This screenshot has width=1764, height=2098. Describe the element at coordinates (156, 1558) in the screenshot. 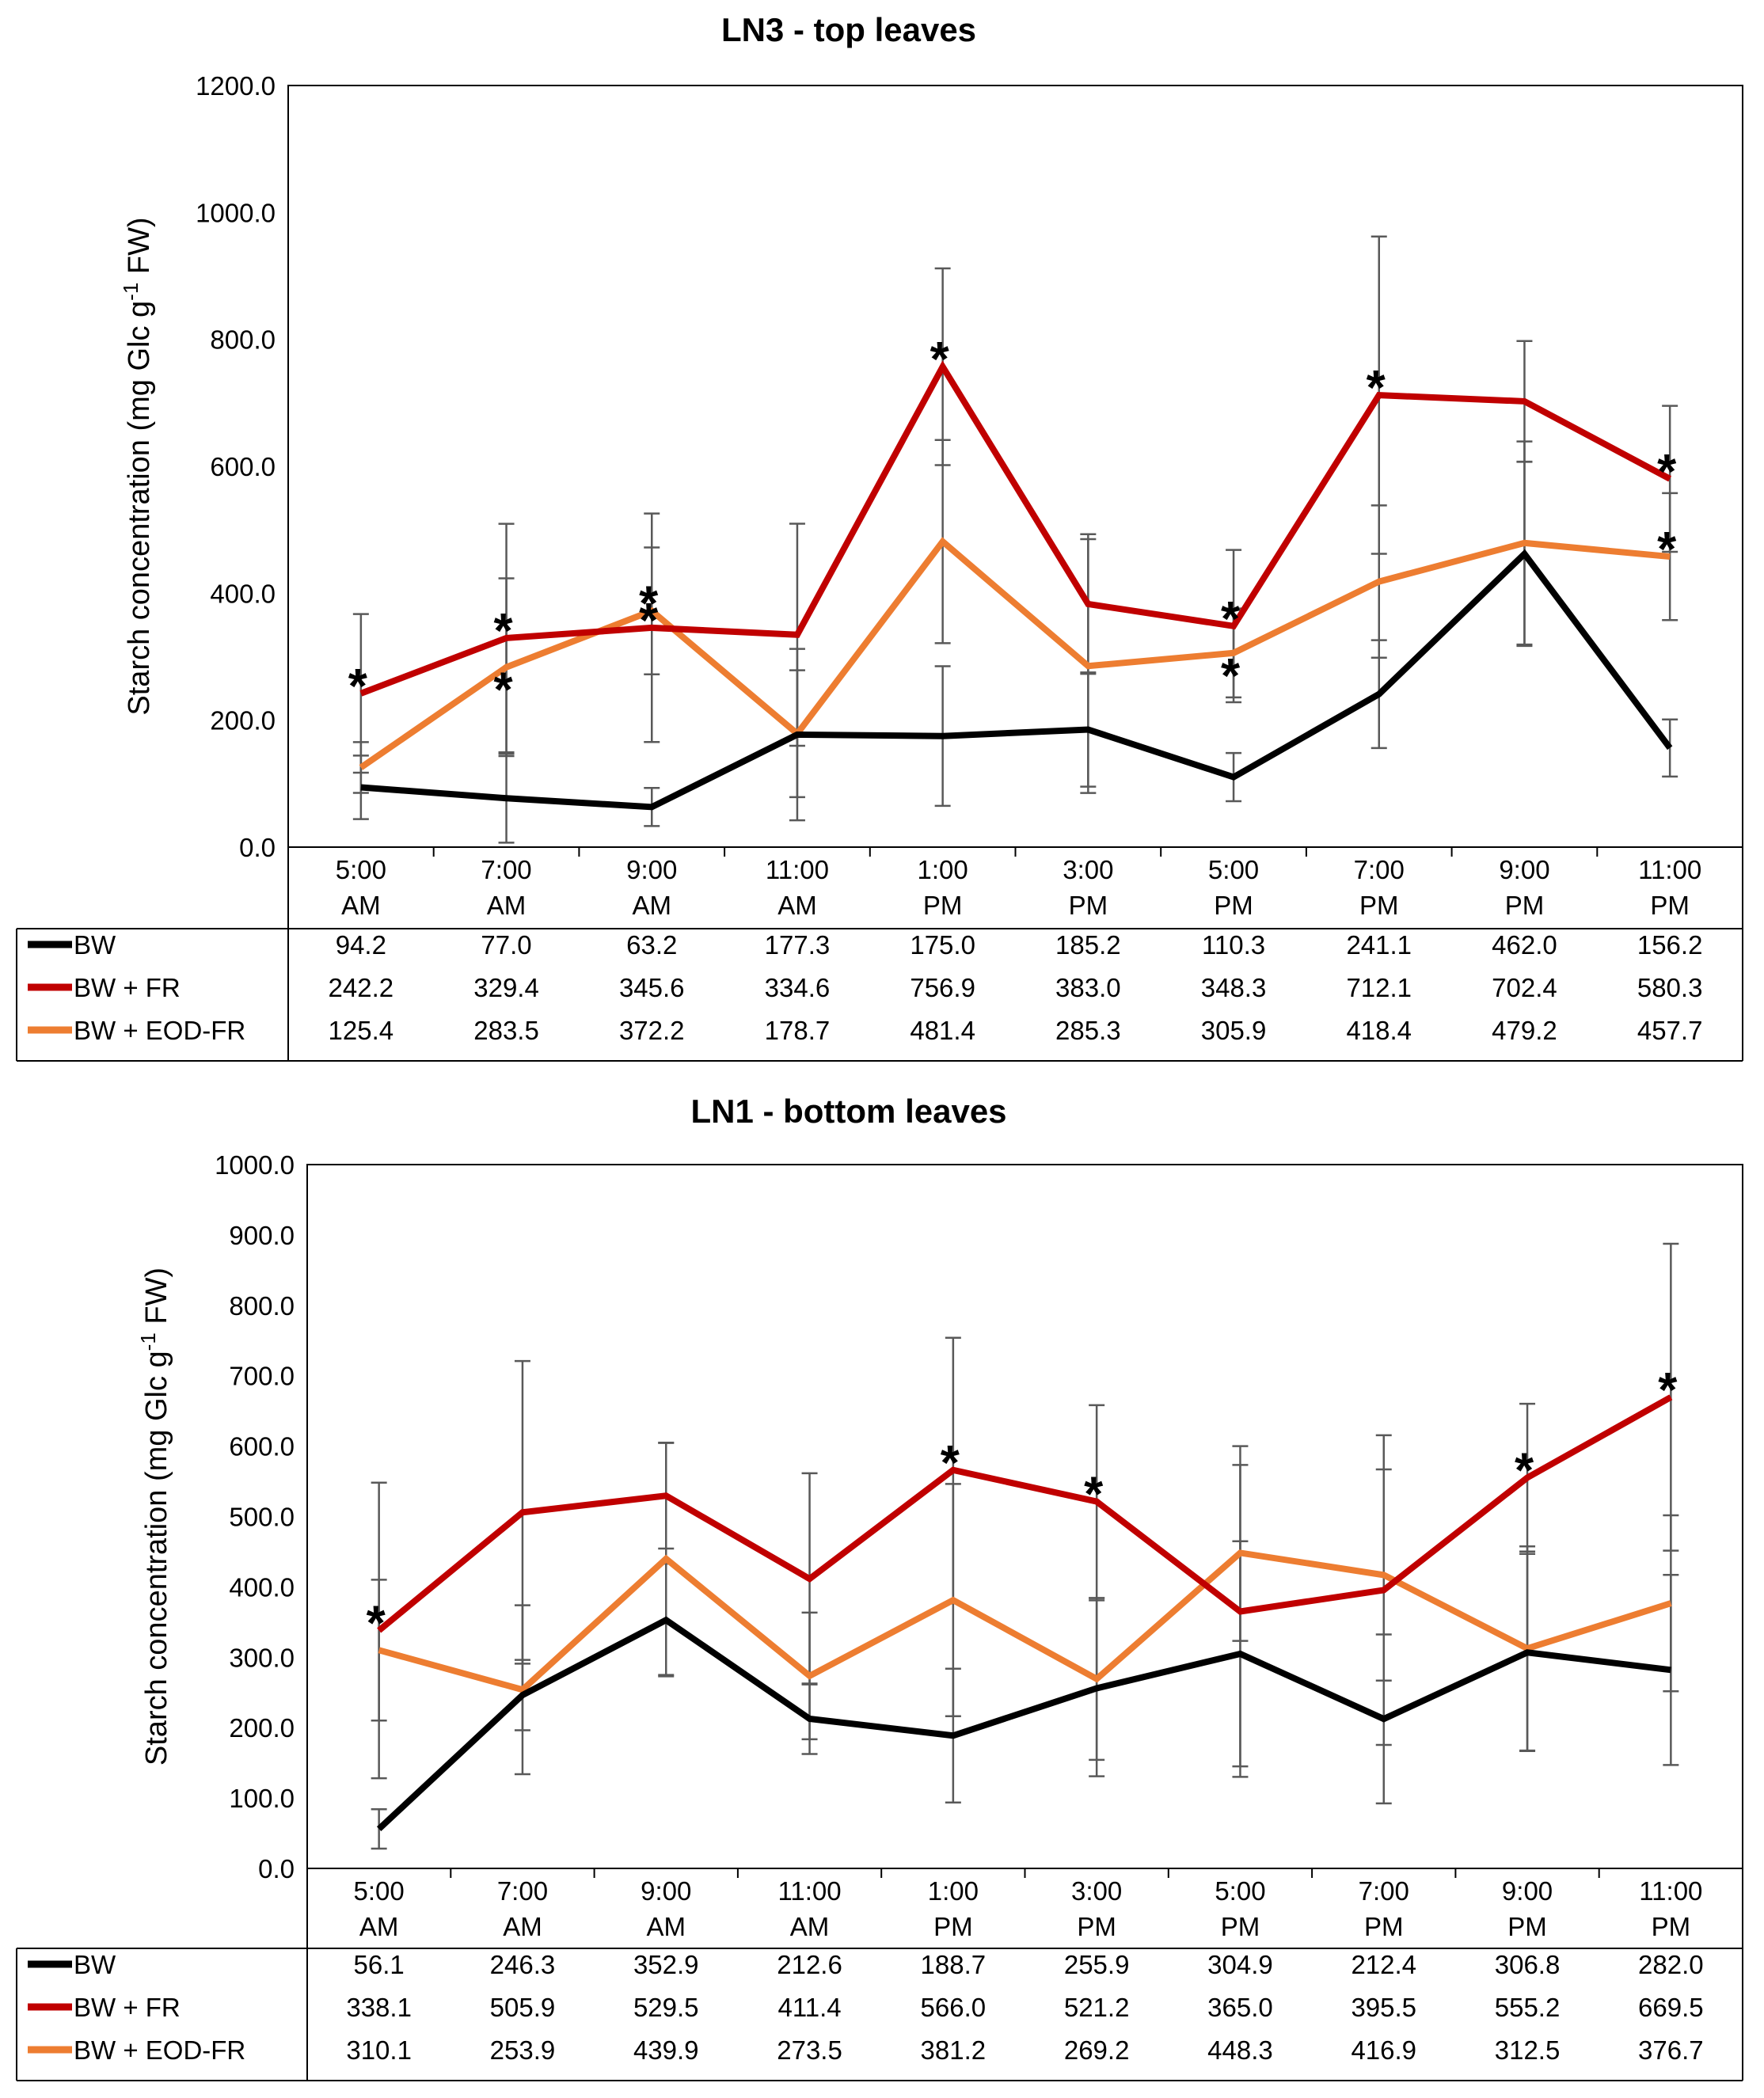

I see `y-axis-label-main: Starch concentration (mg Glc g` at that location.